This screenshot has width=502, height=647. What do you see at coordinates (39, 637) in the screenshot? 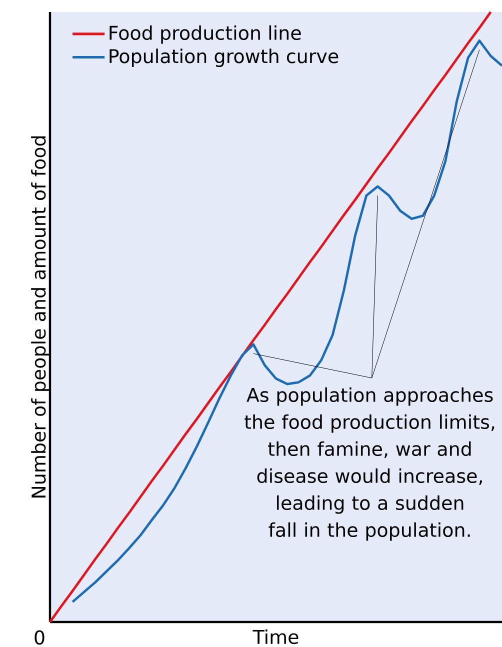
I see `text: 0` at bounding box center [39, 637].